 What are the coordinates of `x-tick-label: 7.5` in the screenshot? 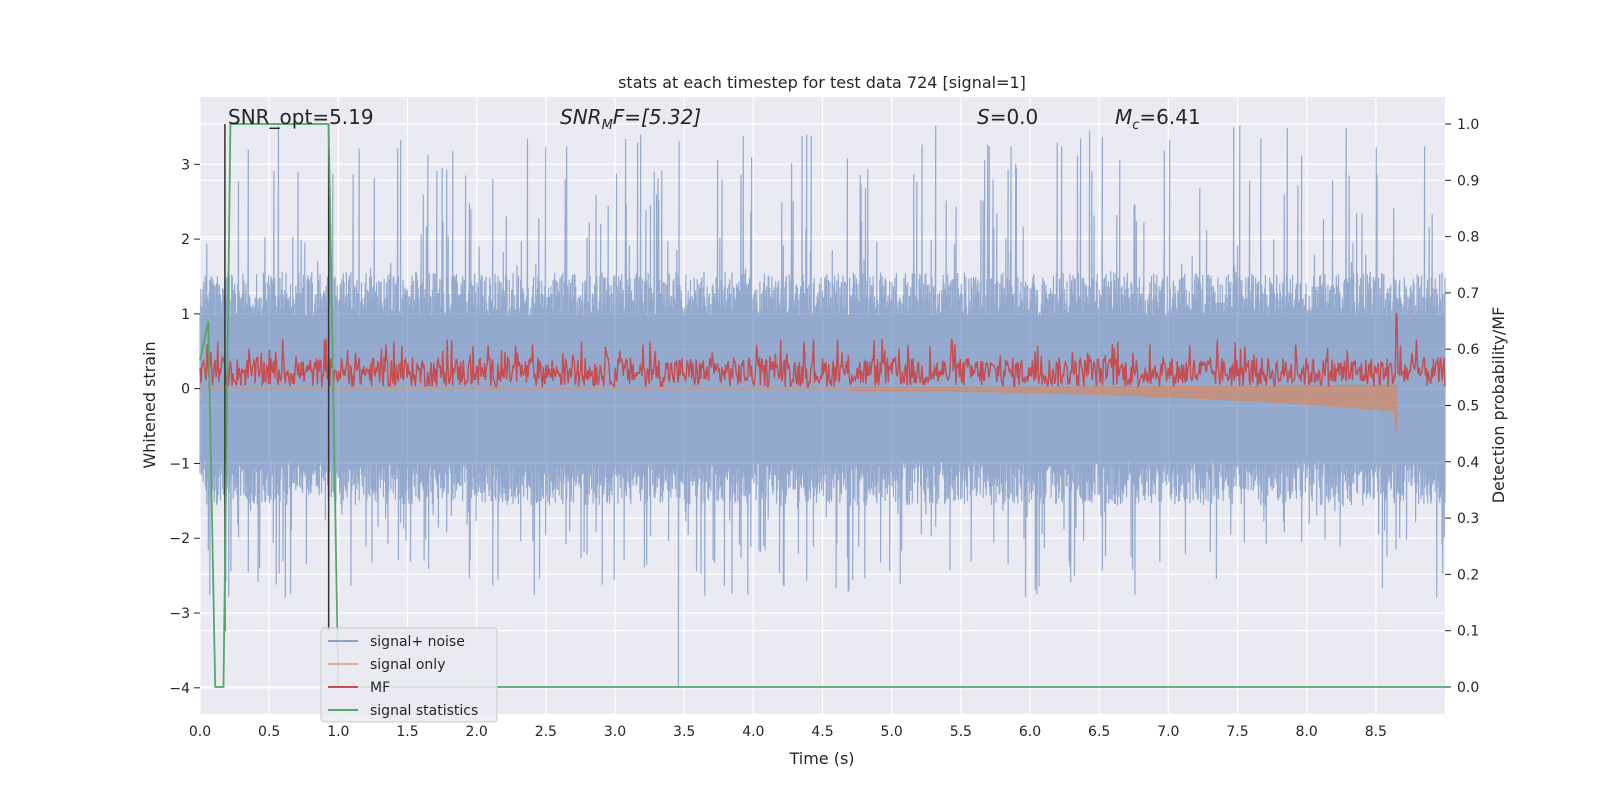 It's located at (1237, 732).